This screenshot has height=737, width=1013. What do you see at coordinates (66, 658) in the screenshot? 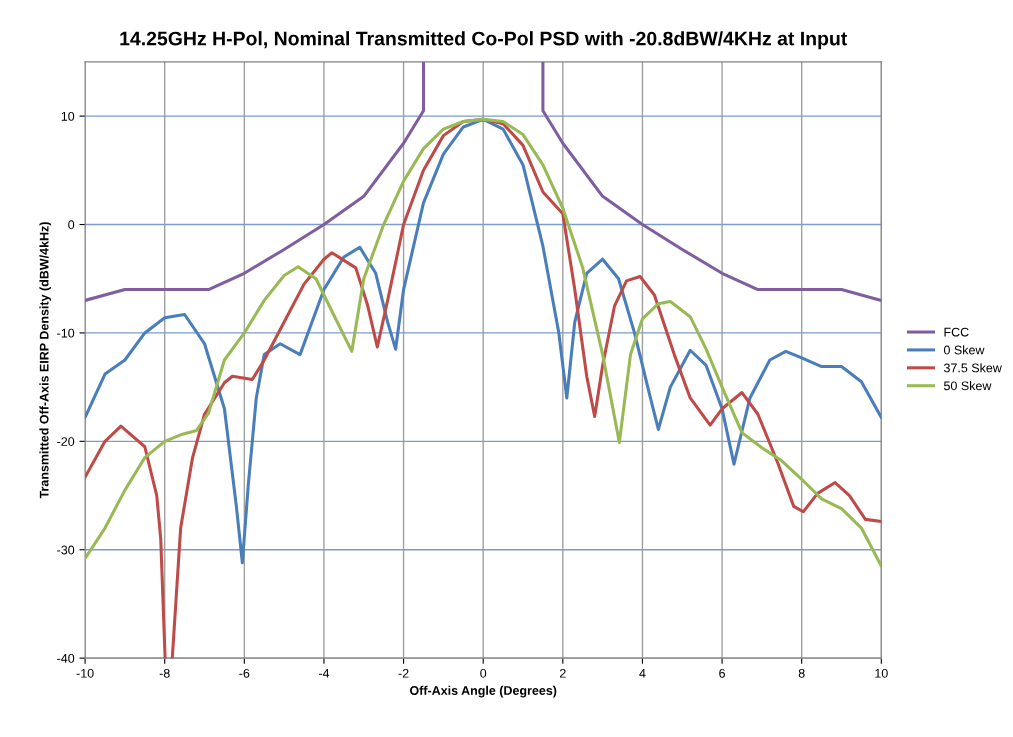
I see `y-tick-label: -40` at bounding box center [66, 658].